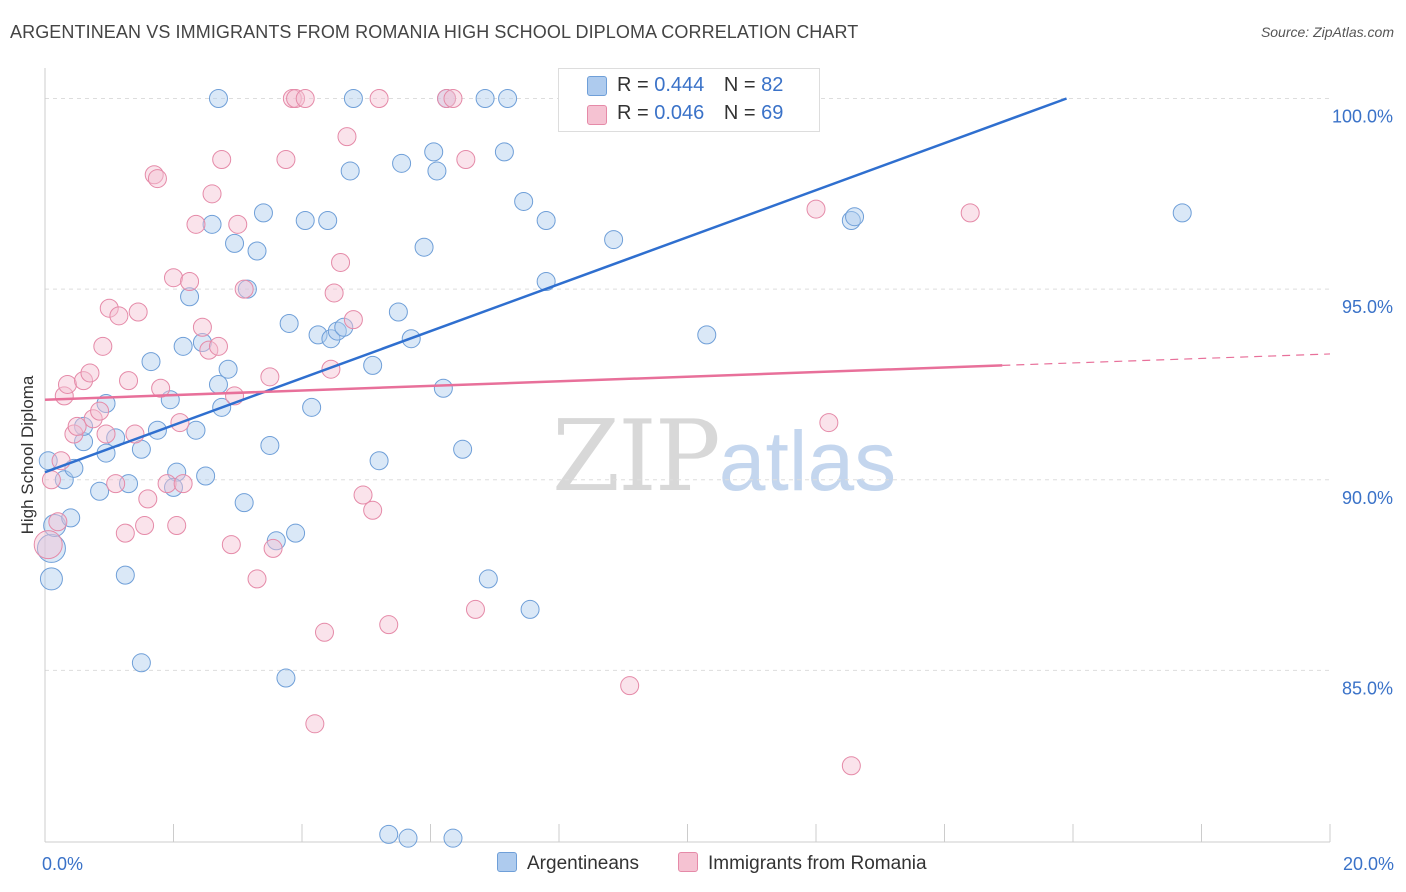  Describe the element at coordinates (1362, 117) in the screenshot. I see `y-tick-label: 100.0%` at that location.